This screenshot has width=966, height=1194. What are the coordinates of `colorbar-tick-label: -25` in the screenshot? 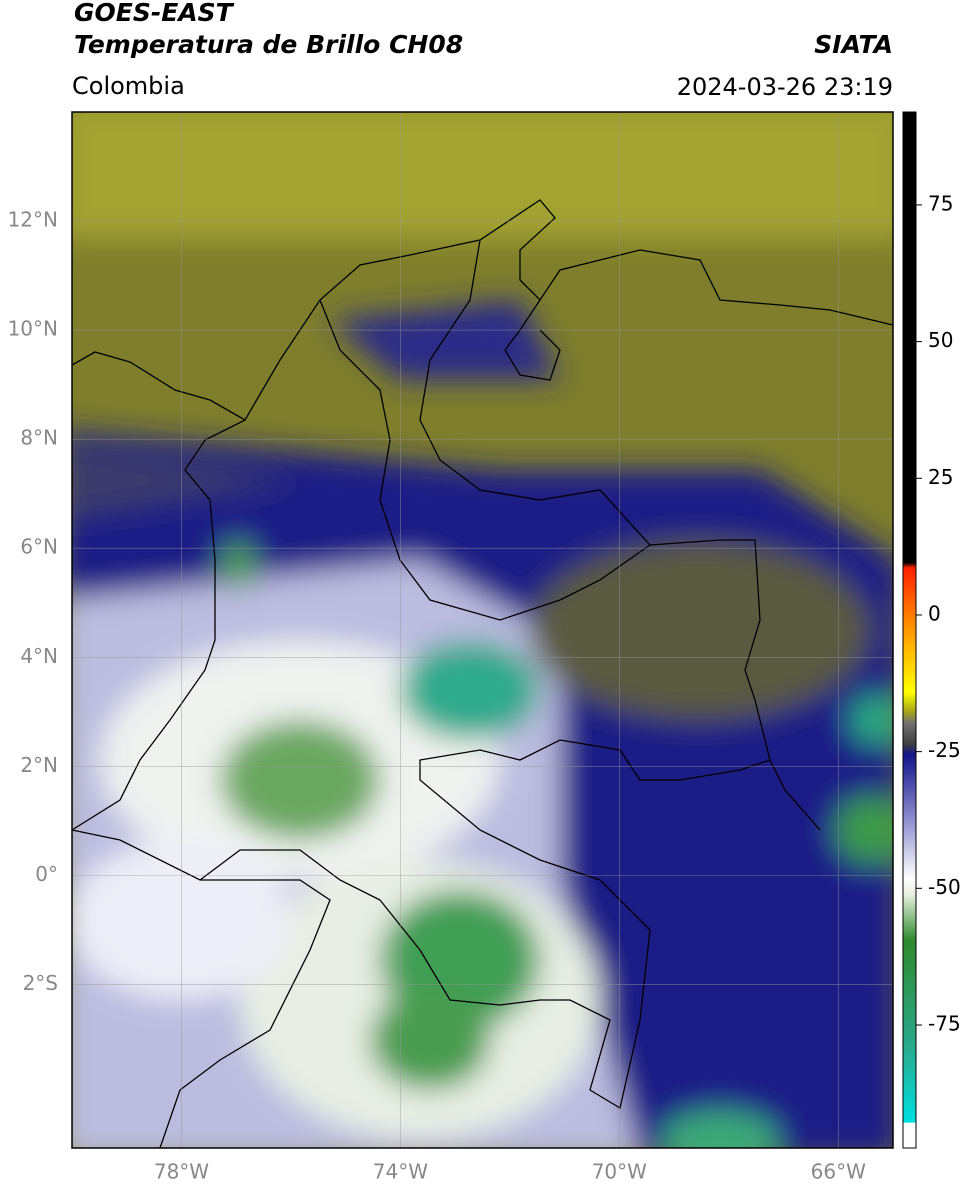 It's located at (944, 750).